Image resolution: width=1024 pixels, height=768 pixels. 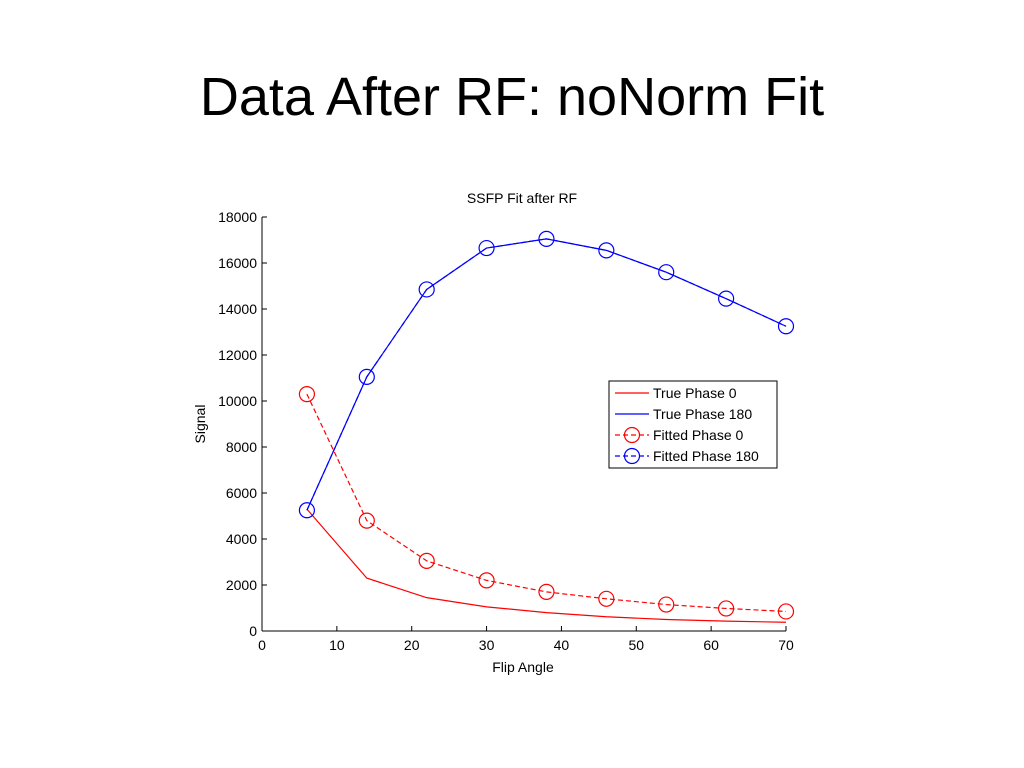 What do you see at coordinates (241, 585) in the screenshot?
I see `y-tick-label: 2000` at bounding box center [241, 585].